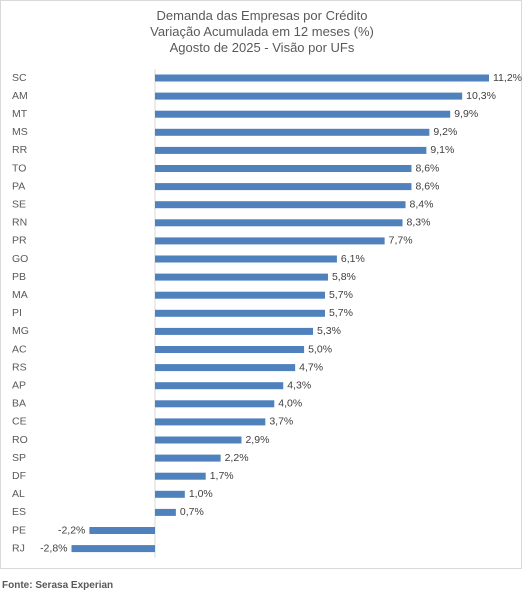  What do you see at coordinates (20, 331) in the screenshot?
I see `category-label: MG` at bounding box center [20, 331].